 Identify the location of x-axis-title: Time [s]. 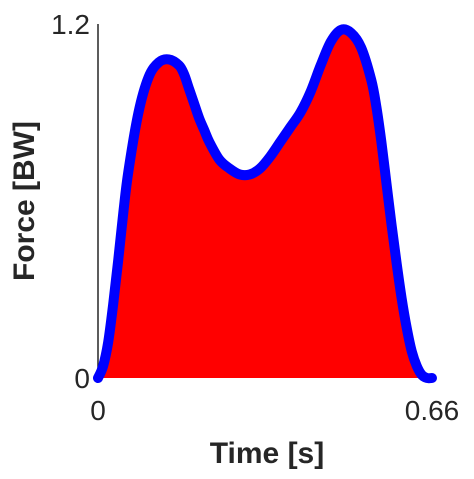
(267, 453).